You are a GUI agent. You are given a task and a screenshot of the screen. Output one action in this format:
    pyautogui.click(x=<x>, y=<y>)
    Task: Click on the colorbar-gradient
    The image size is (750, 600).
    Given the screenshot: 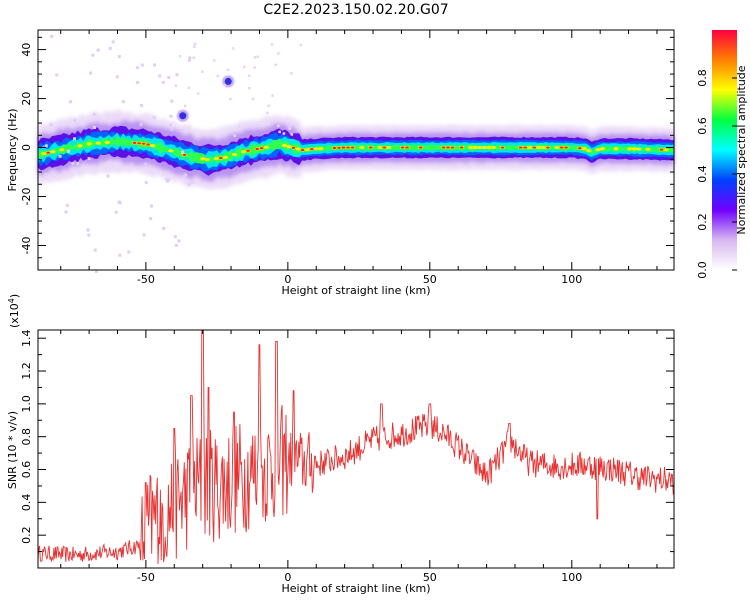 What is the action you would take?
    pyautogui.click(x=724, y=150)
    